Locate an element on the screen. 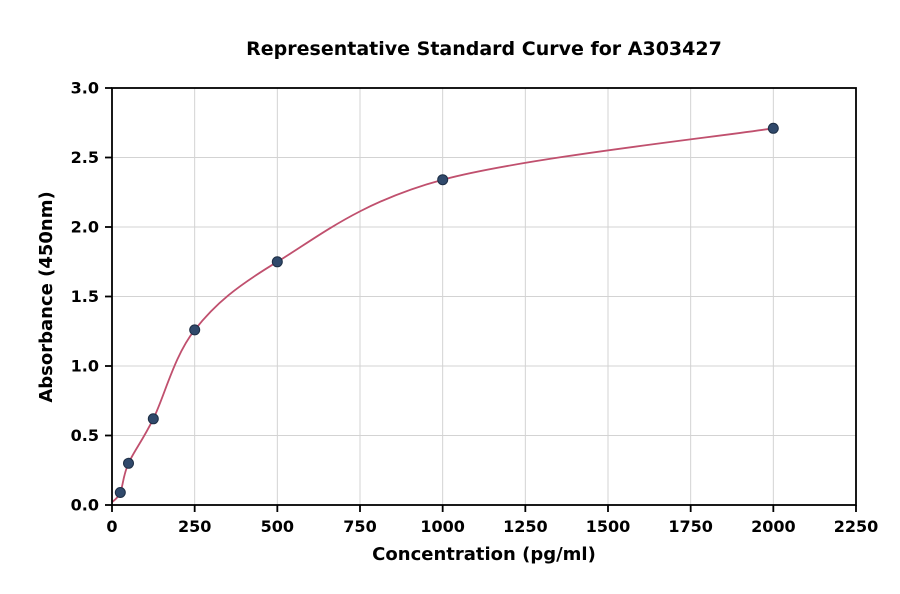 The height and width of the screenshot is (594, 900). x-tick-label: 1750 is located at coordinates (690, 526).